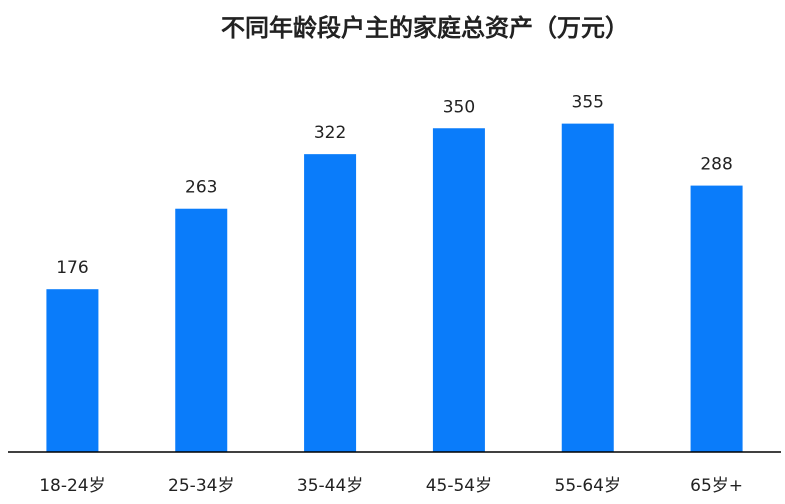 The width and height of the screenshot is (785, 504). I want to click on chart-title: 不同年龄段户主的家庭总资产（万元）, so click(425, 28).